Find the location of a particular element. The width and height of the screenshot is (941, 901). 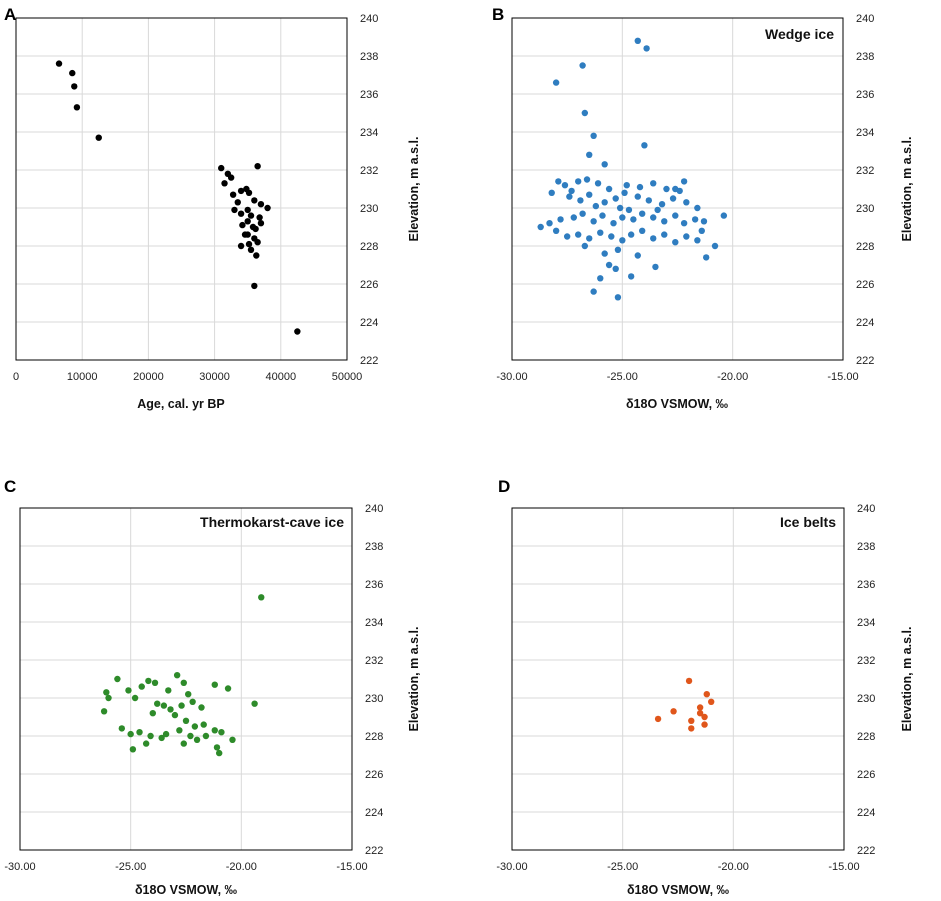

gridlines is located at coordinates (186, 679).